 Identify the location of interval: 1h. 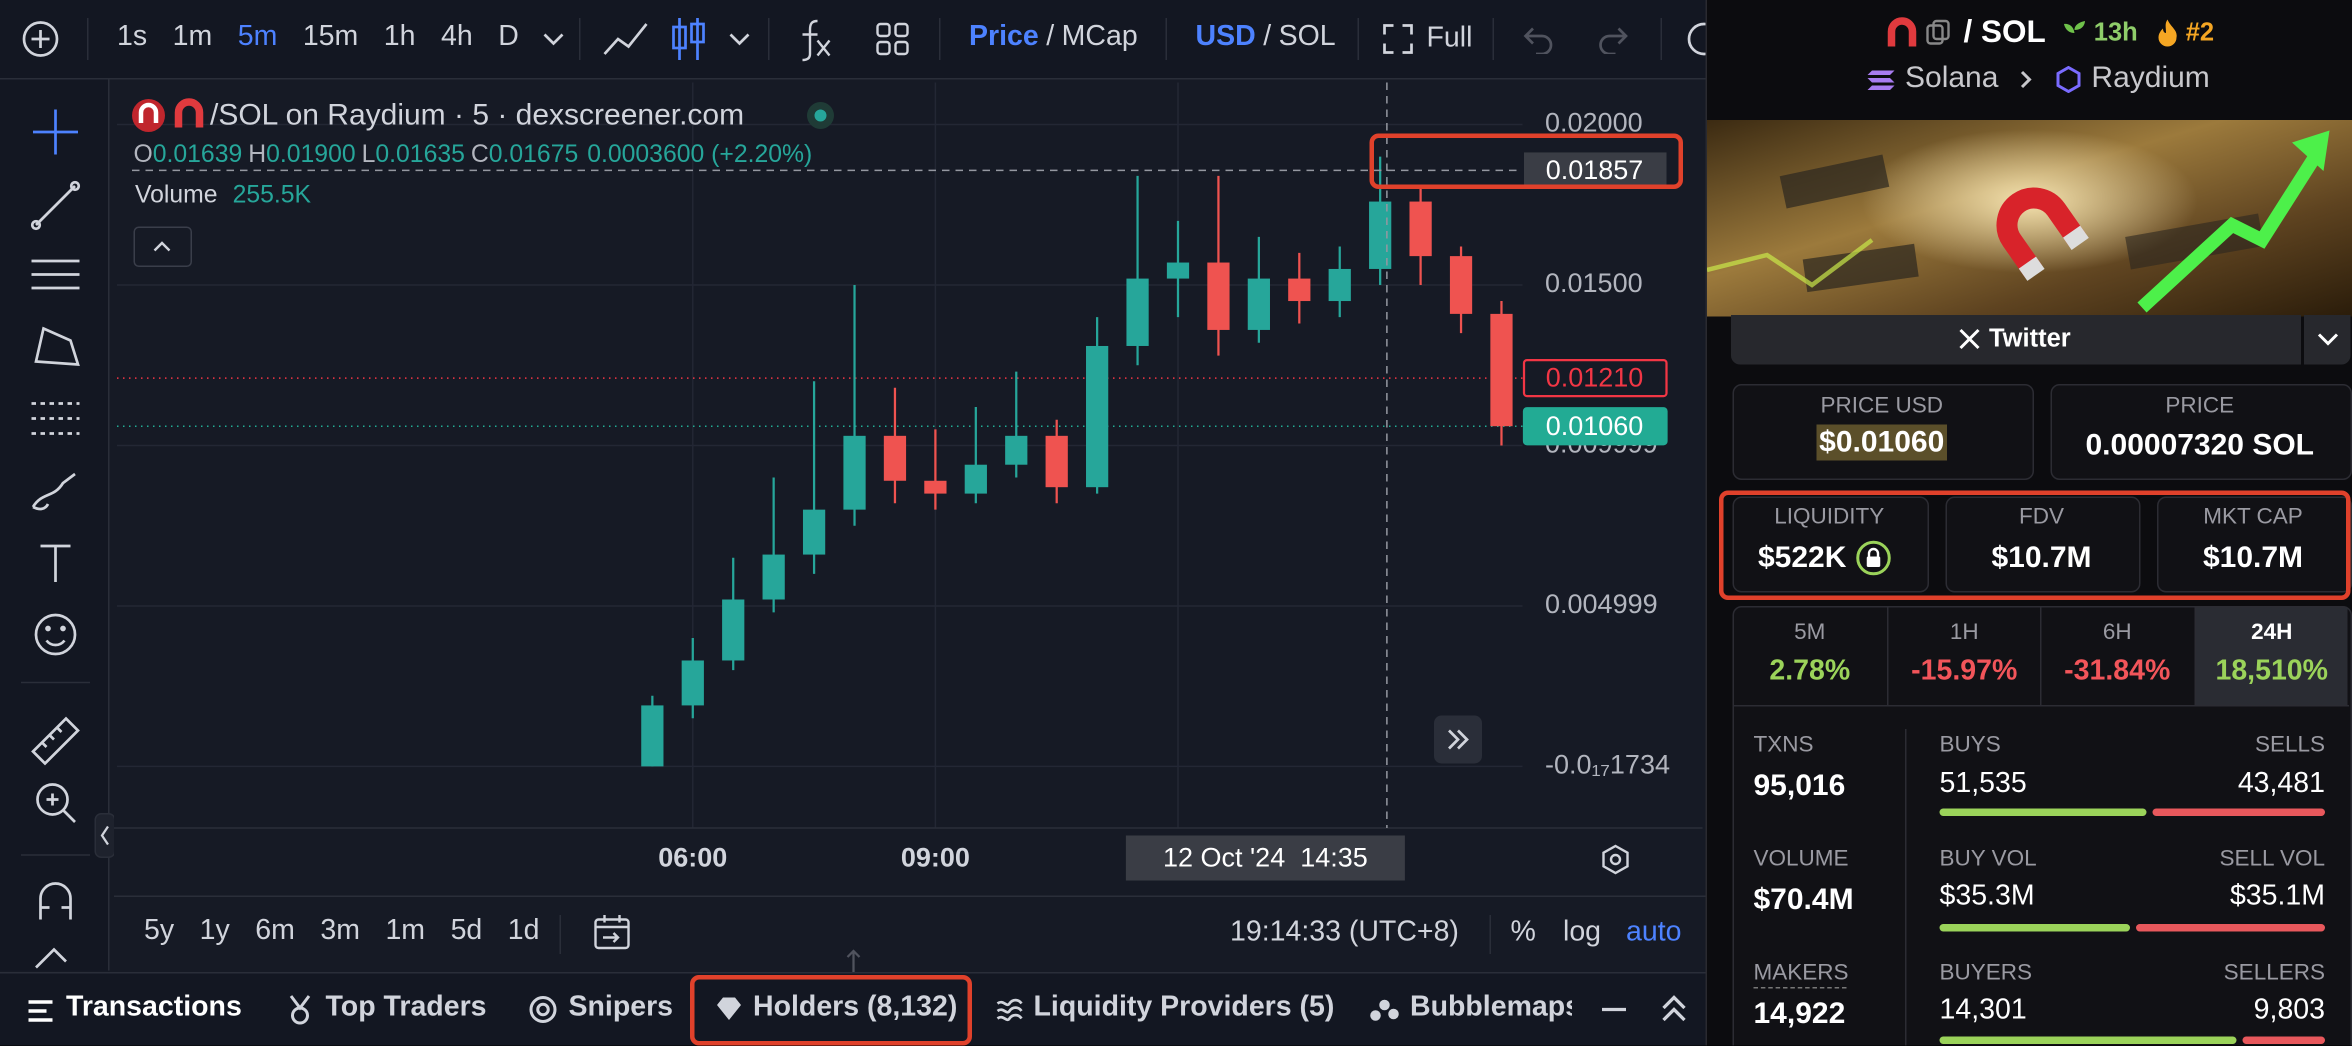
(399, 37).